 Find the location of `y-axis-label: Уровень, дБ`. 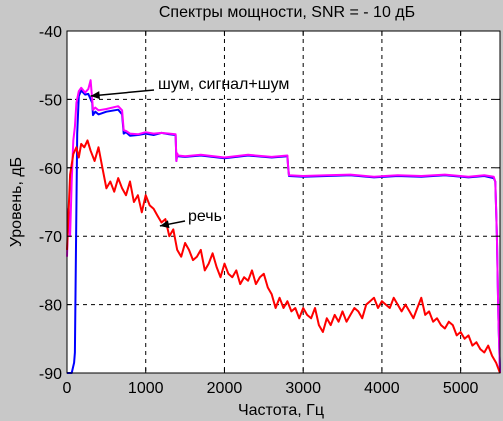

y-axis-label: Уровень, дБ is located at coordinates (16, 202).